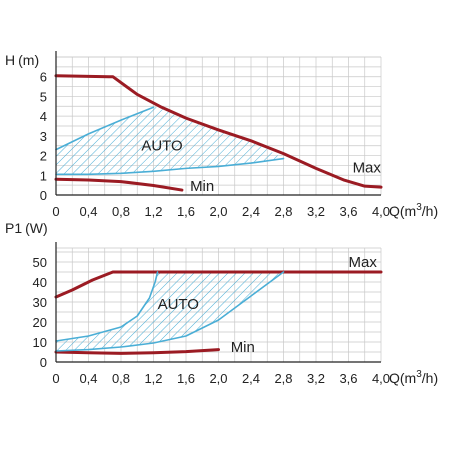 This screenshot has height=450, width=450. I want to click on y-tick-label: 50, so click(40, 262).